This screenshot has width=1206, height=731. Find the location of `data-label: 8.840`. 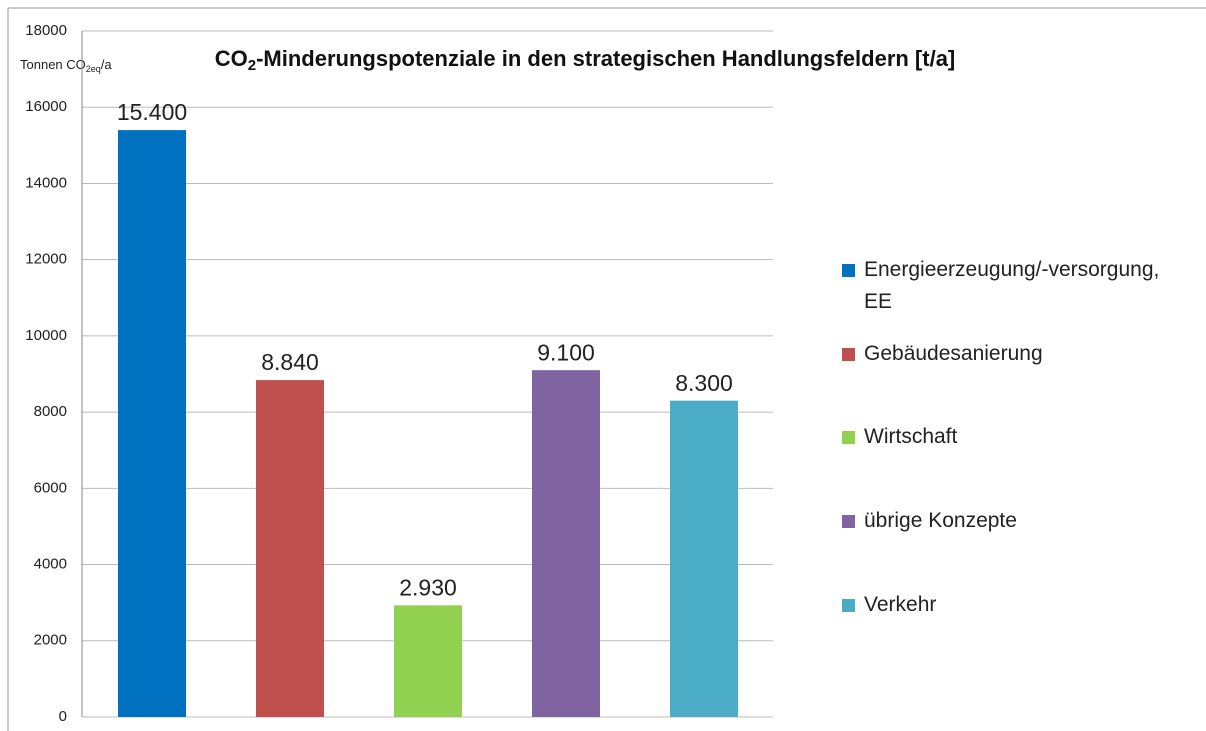

data-label: 8.840 is located at coordinates (290, 362).